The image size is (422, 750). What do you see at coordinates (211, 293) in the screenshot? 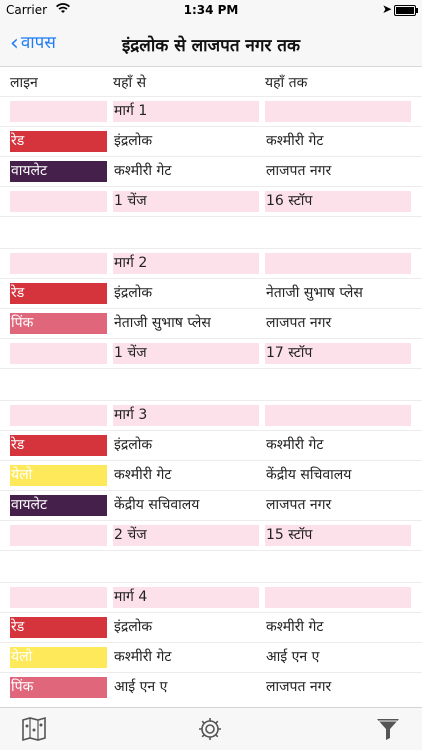
I see `route-leg-row: रेड इंद्रलोक नेताजी सुभाष प्लेस` at bounding box center [211, 293].